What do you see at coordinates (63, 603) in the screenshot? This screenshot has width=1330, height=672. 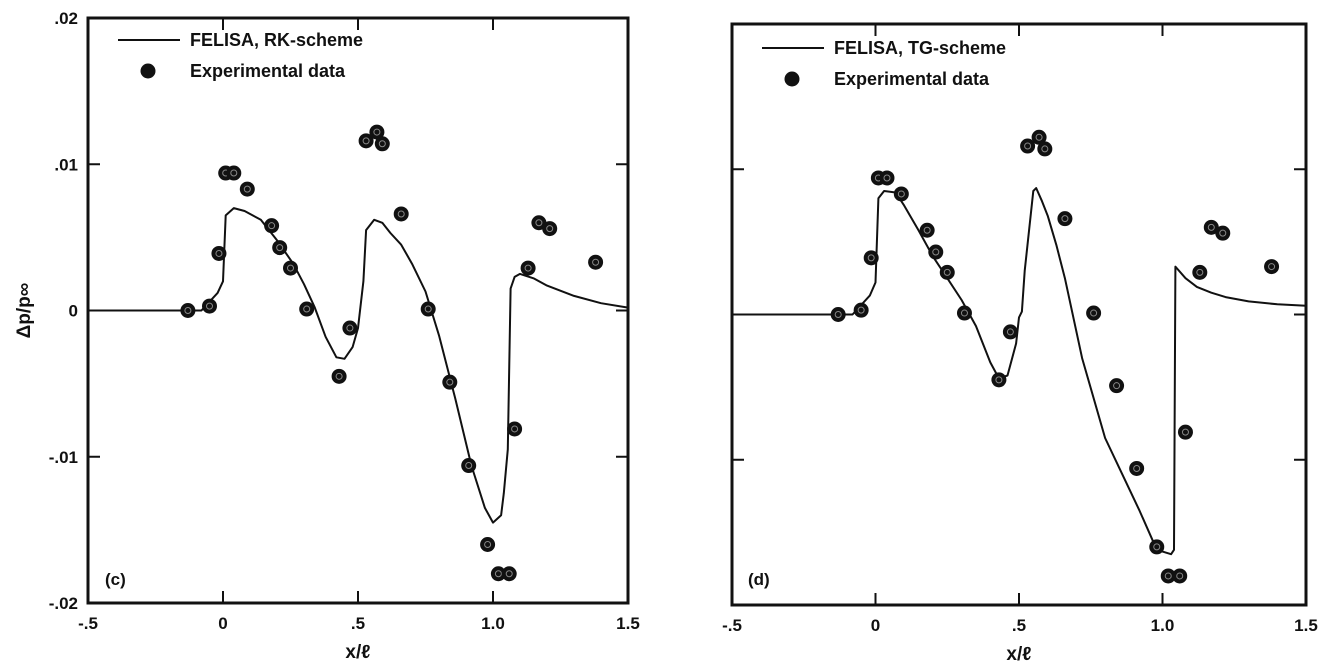 I see `y-tick-label: -.02` at bounding box center [63, 603].